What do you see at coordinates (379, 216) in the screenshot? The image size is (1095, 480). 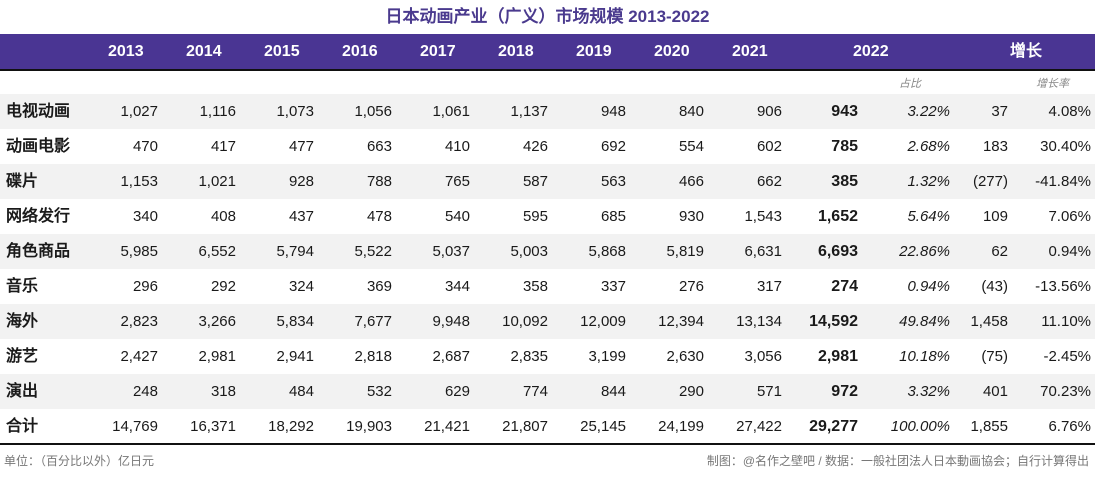 I see `cell-2016: 478` at bounding box center [379, 216].